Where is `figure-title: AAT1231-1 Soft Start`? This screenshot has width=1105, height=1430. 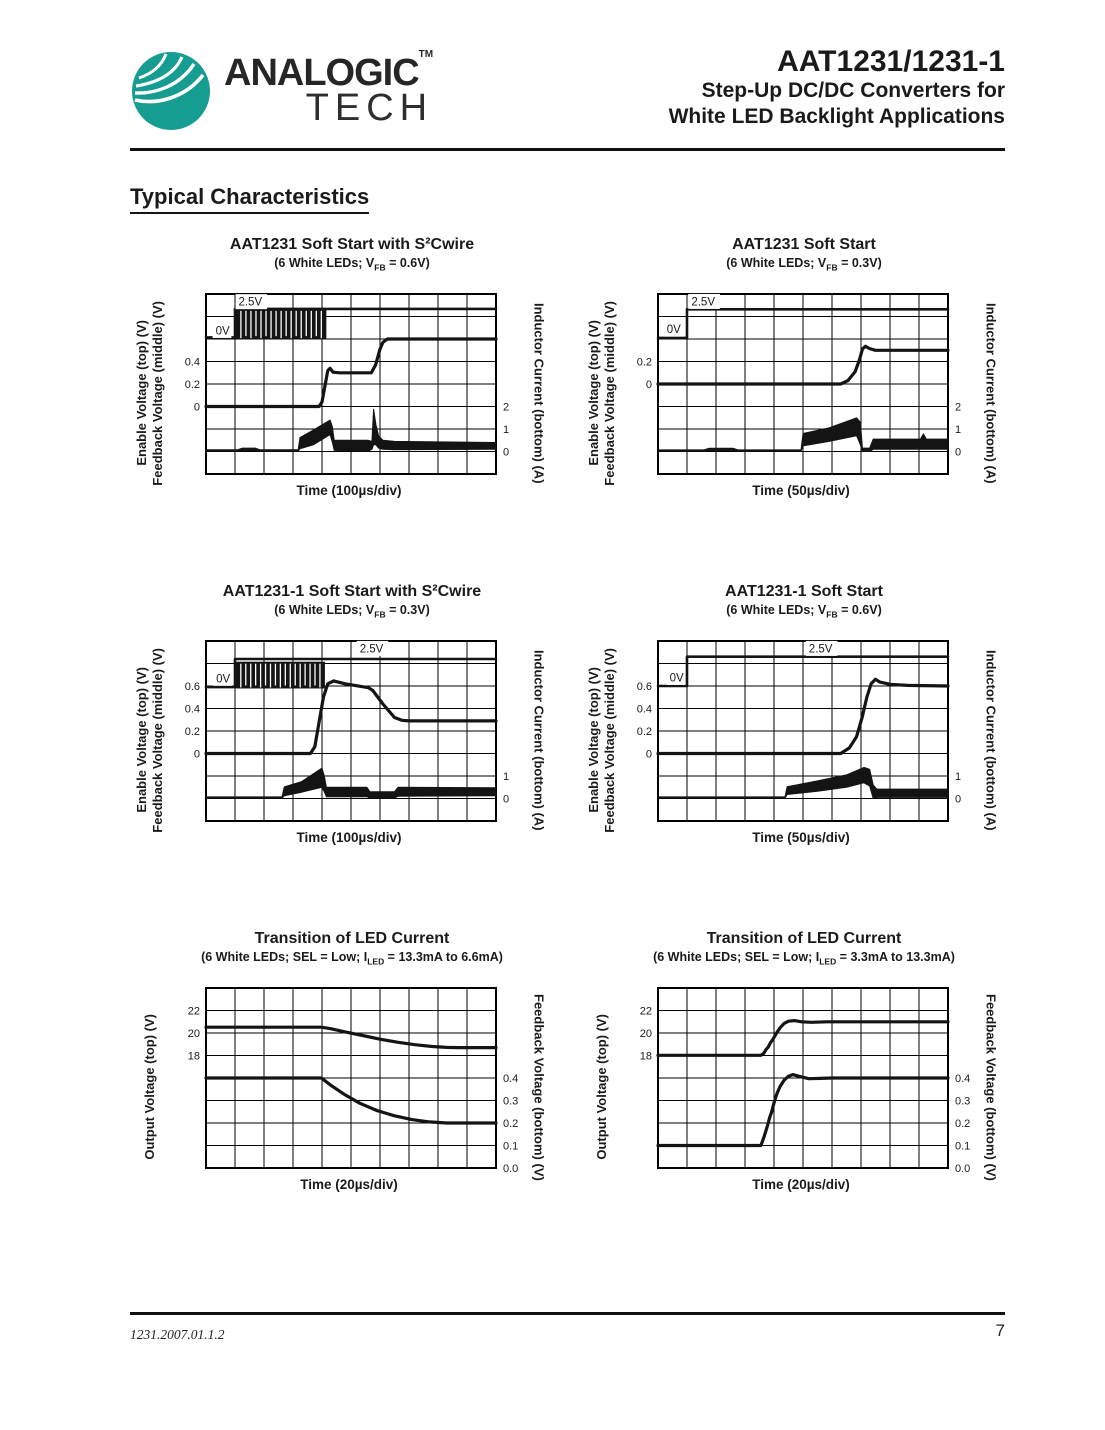 figure-title: AAT1231-1 Soft Start is located at coordinates (804, 591).